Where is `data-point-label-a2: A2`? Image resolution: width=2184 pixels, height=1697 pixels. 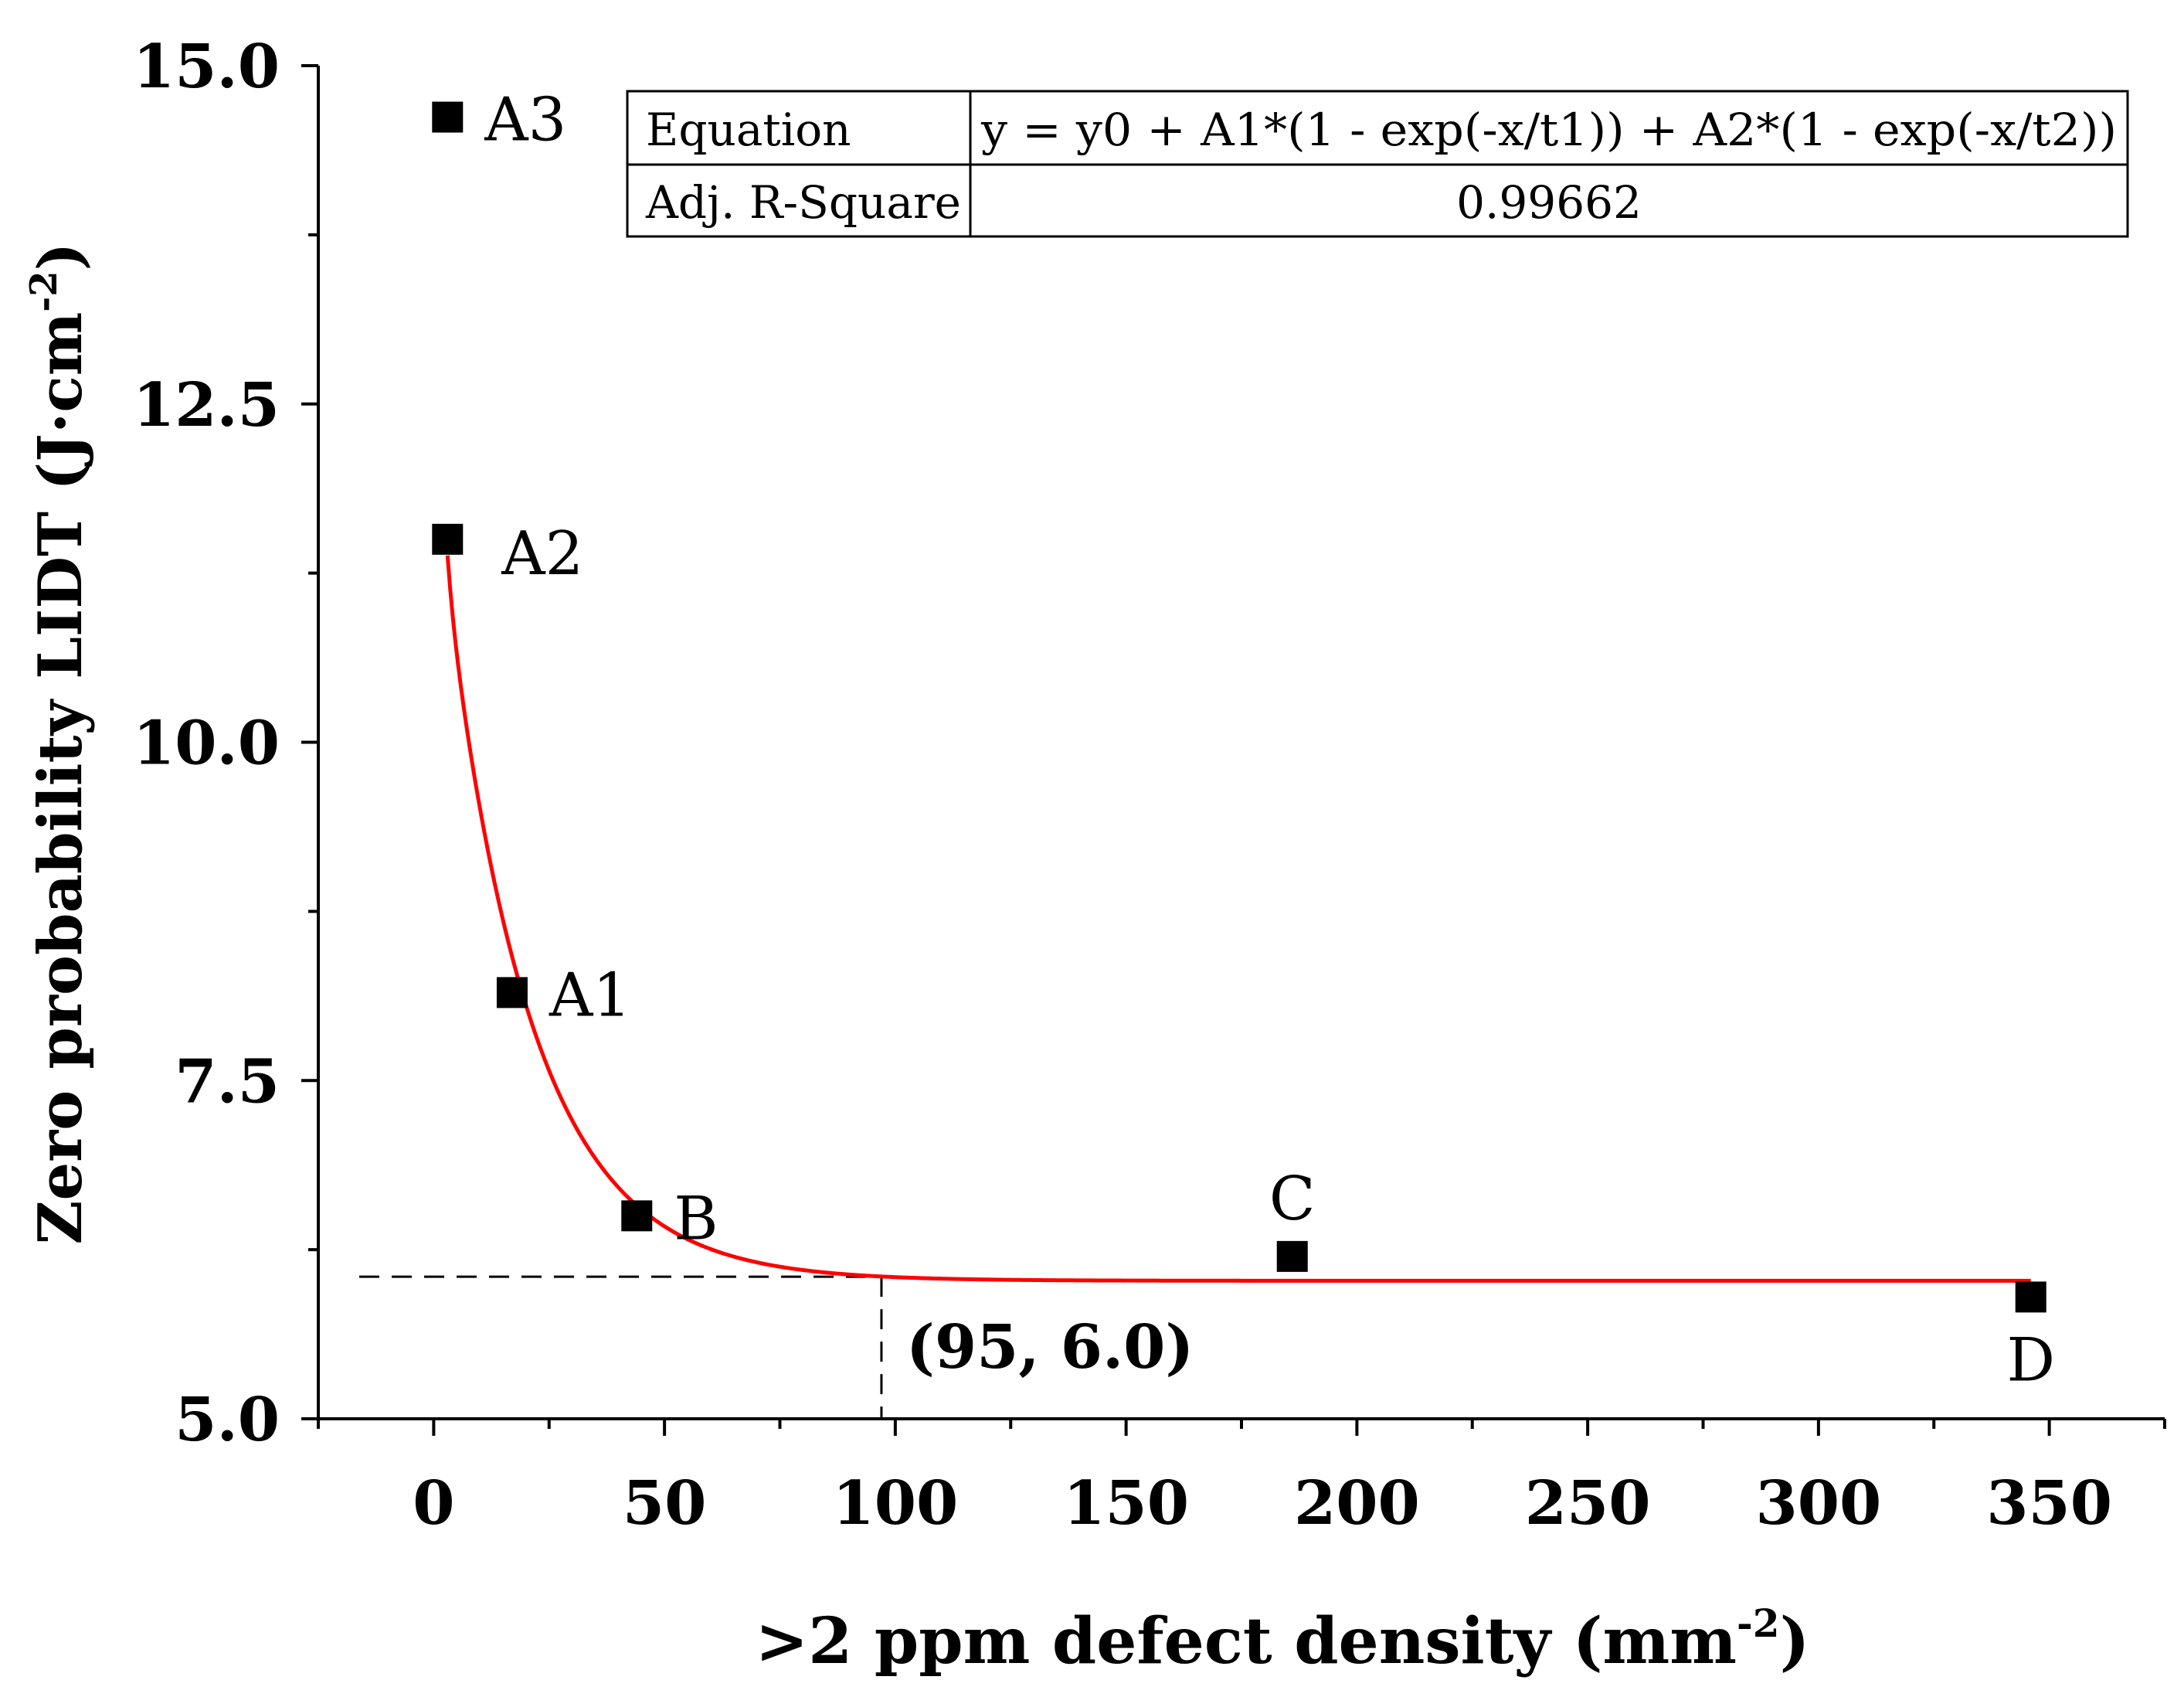 data-point-label-a2: A2 is located at coordinates (542, 554).